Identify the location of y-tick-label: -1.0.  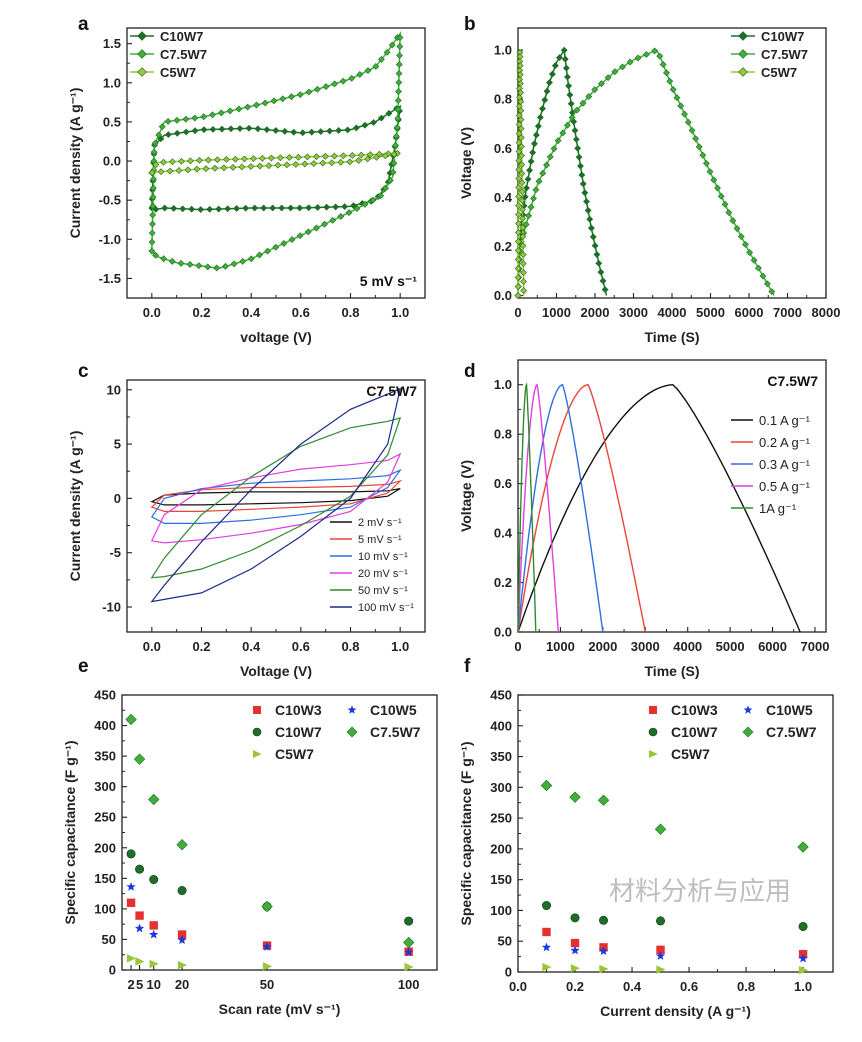
(110, 239).